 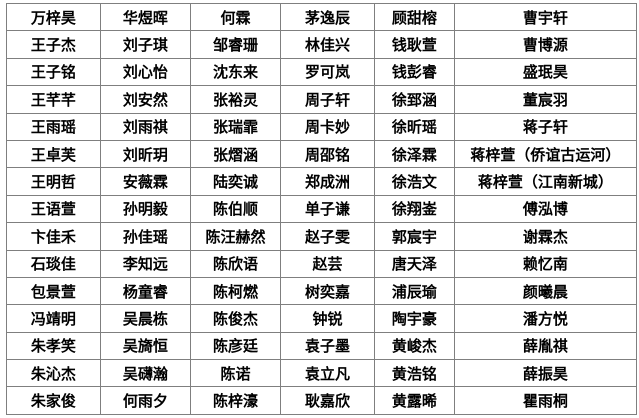 I want to click on name-cell: 周邵铭, so click(x=327, y=154).